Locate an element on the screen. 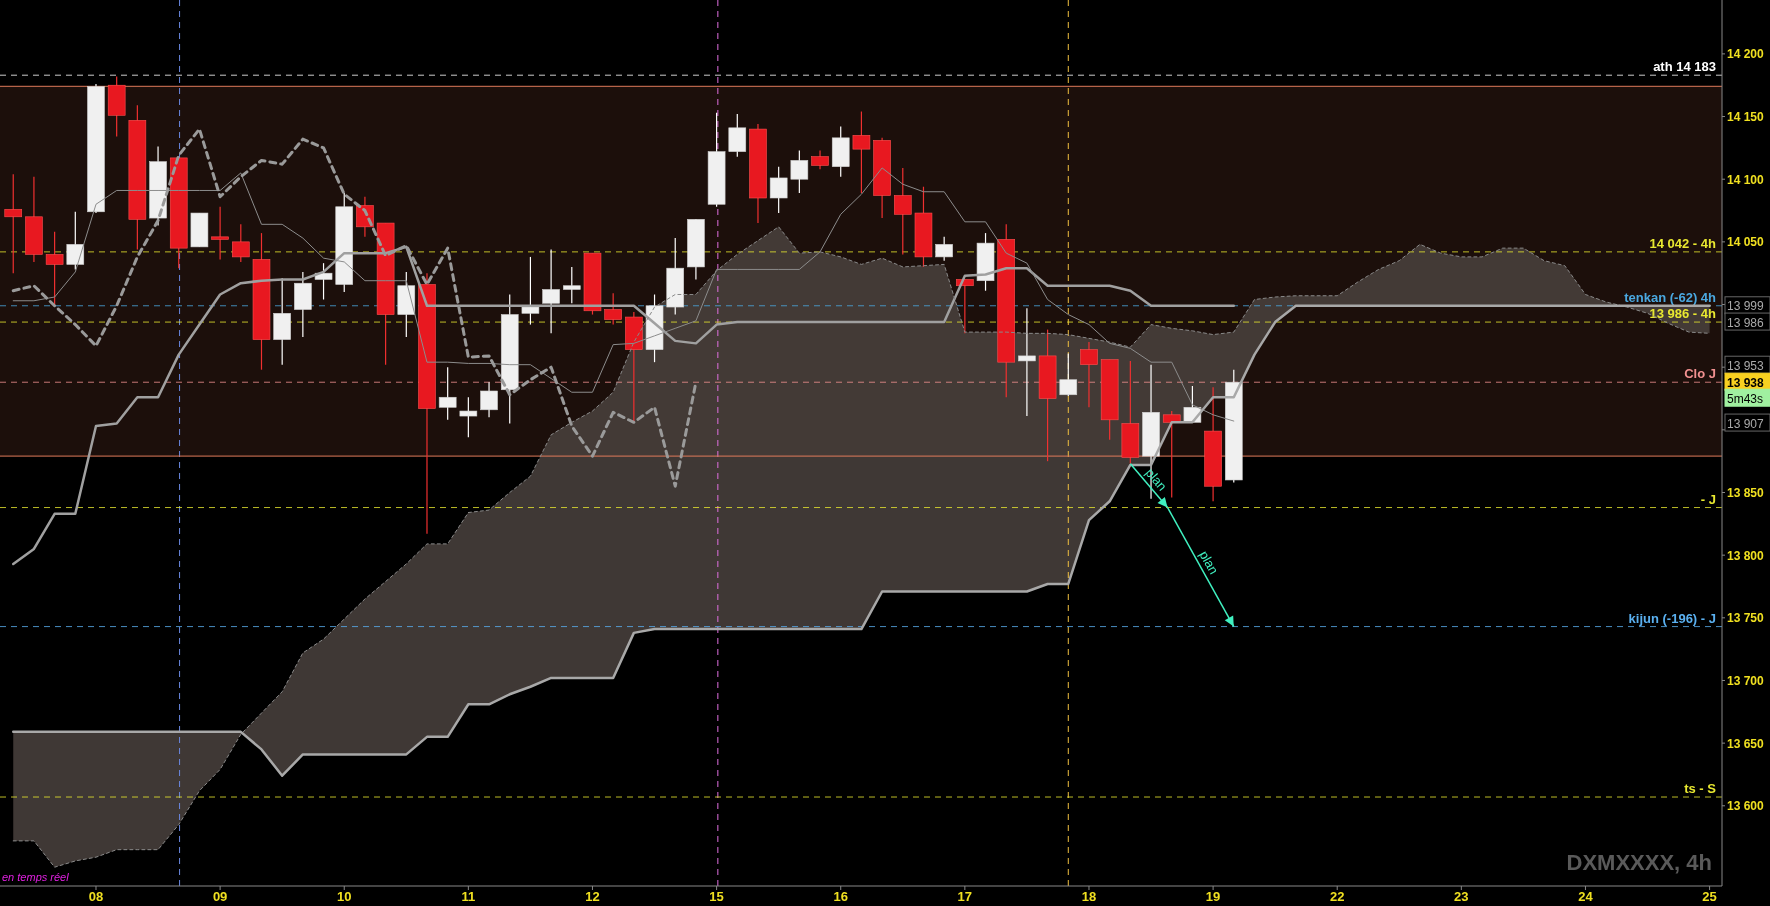  text: 13 986 is located at coordinates (1746, 322).